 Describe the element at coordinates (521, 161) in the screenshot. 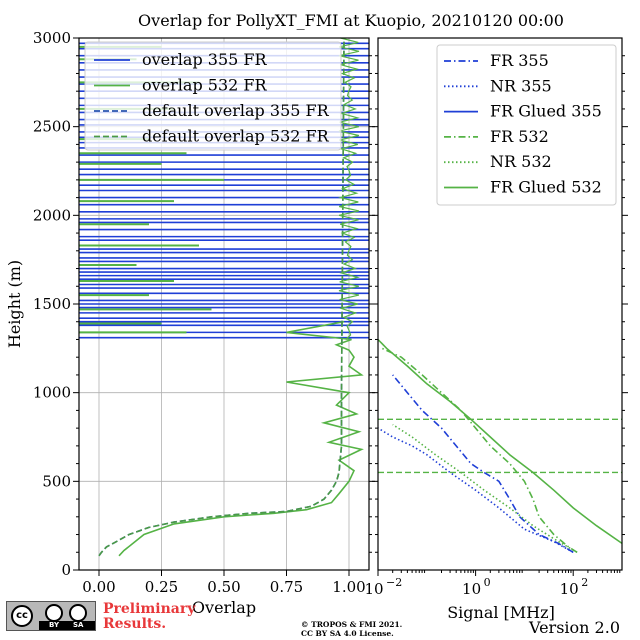

I see `signal-legend-label-nr-532: NR 532` at that location.